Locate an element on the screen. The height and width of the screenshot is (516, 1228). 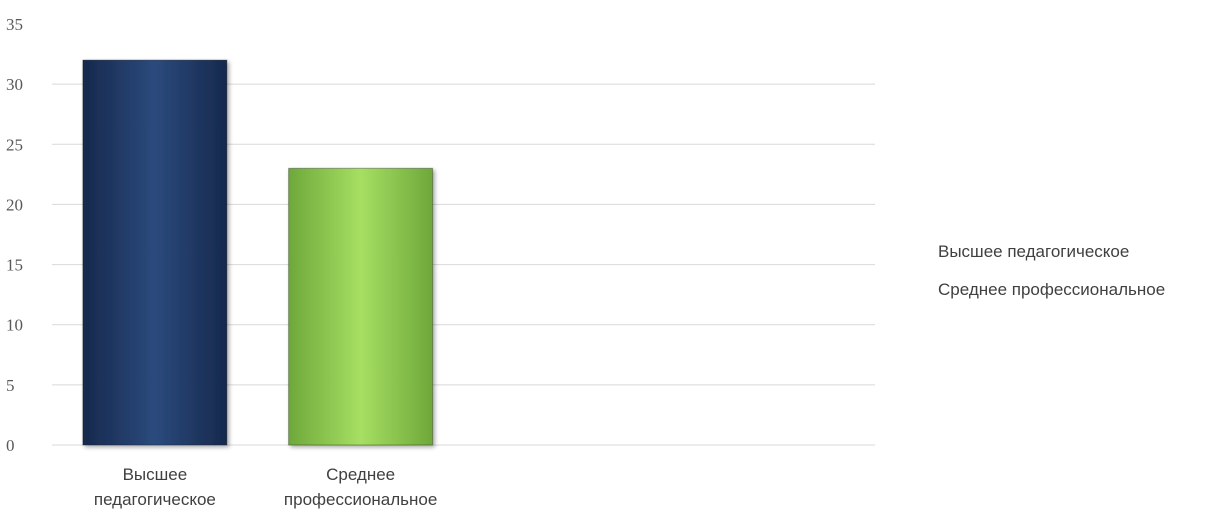
y-tick-label-30: 30 is located at coordinates (14, 84).